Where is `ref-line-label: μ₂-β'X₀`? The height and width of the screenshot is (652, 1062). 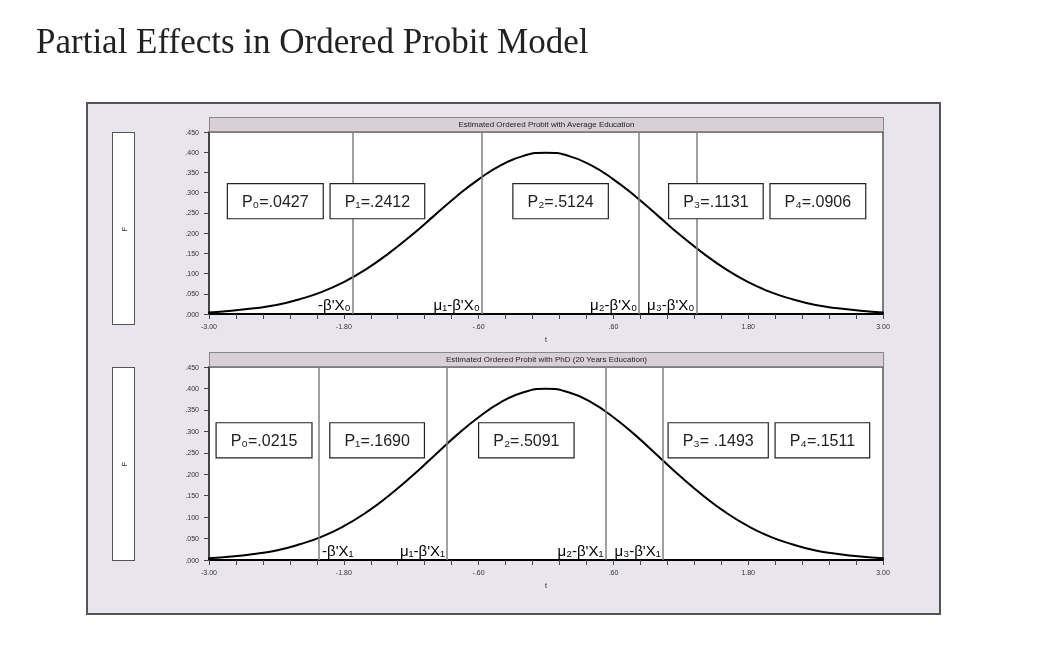 ref-line-label: μ₂-β'X₀ is located at coordinates (614, 304).